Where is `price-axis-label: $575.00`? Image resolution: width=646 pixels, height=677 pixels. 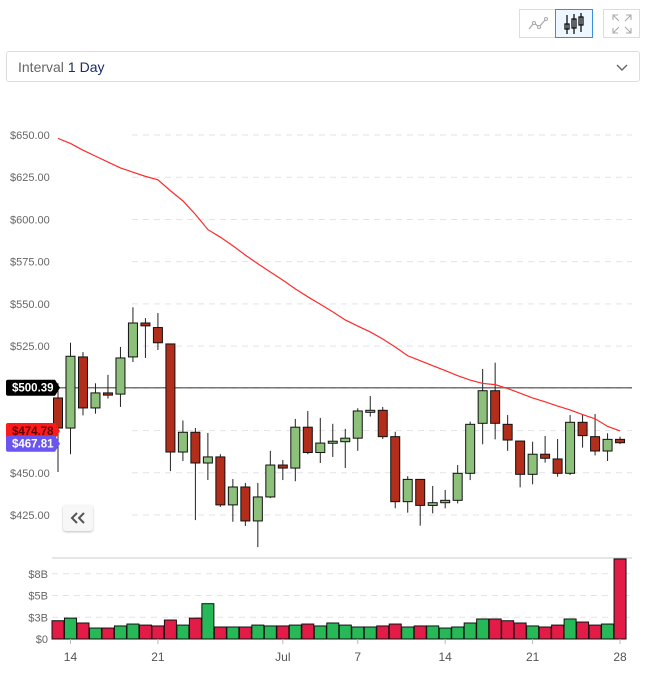 price-axis-label: $575.00 is located at coordinates (30, 263).